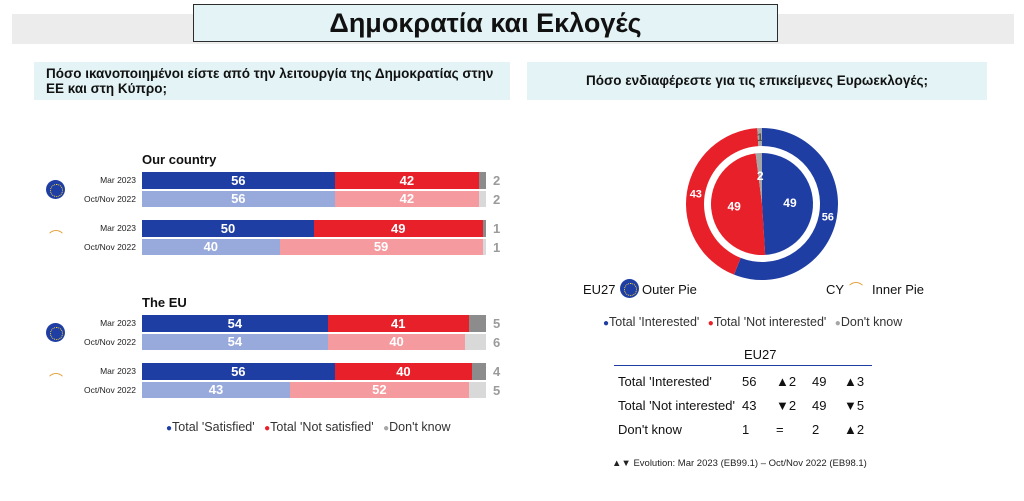 The width and height of the screenshot is (1024, 501). What do you see at coordinates (669, 289) in the screenshot?
I see `outer-pie-caption: Outer Pie` at bounding box center [669, 289].